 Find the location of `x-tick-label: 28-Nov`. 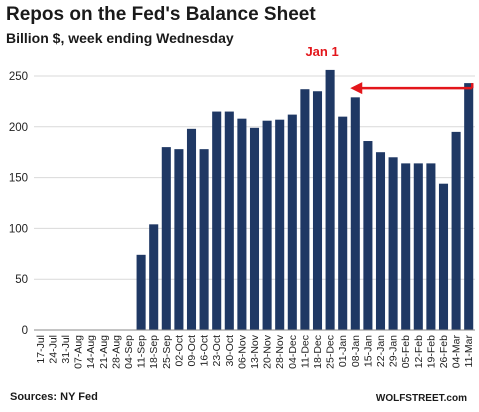

x-tick-label: 28-Nov is located at coordinates (280, 351).